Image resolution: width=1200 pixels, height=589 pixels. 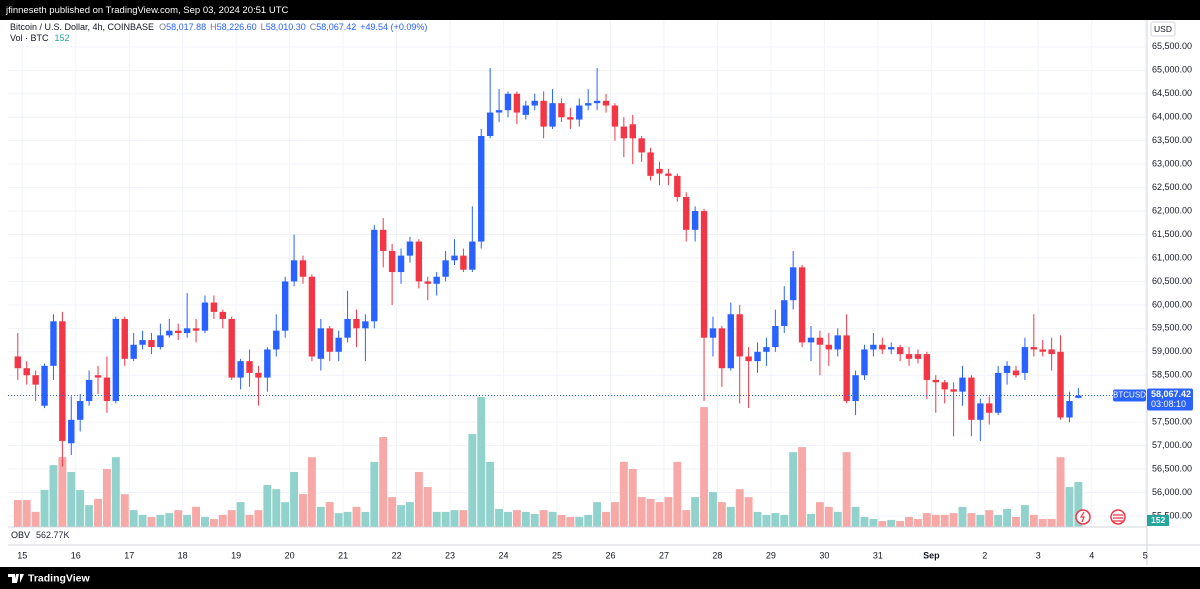 What do you see at coordinates (1172, 140) in the screenshot?
I see `y-tick-label: 63,500.00` at bounding box center [1172, 140].